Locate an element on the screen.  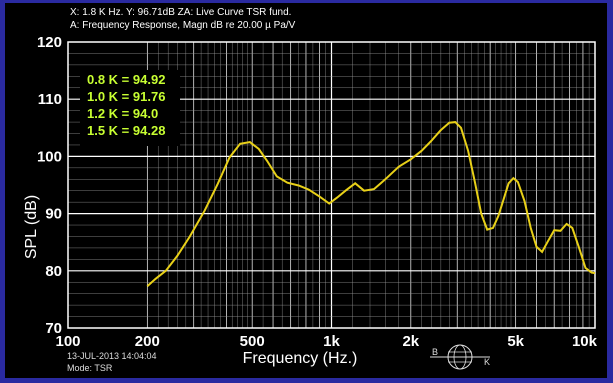
x-axis-ticks: 100 200 500 1k 2k 5k 10k is located at coordinates (326, 341).